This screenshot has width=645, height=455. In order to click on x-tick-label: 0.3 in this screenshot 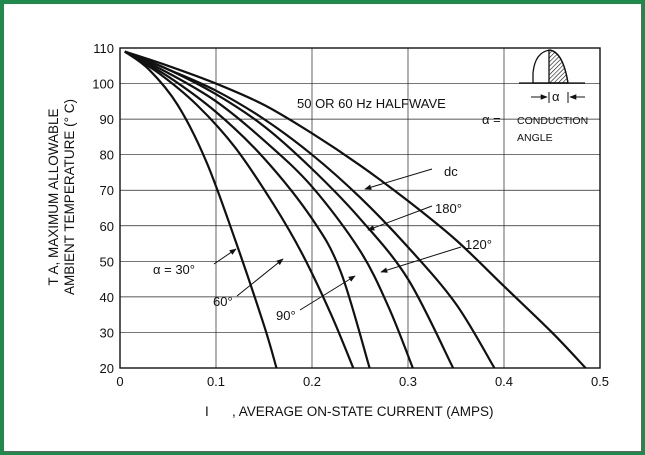, I will do `click(408, 381)`.